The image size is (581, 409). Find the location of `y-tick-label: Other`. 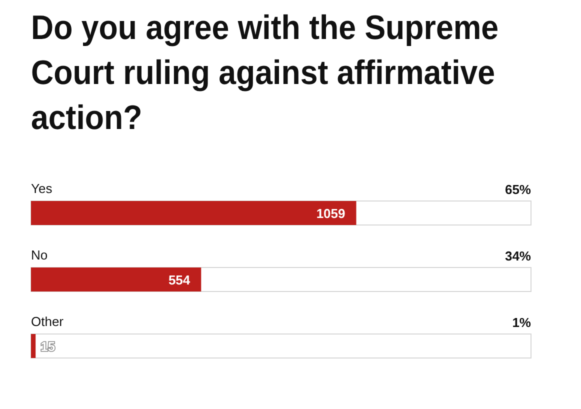

y-tick-label: Other is located at coordinates (47, 321).